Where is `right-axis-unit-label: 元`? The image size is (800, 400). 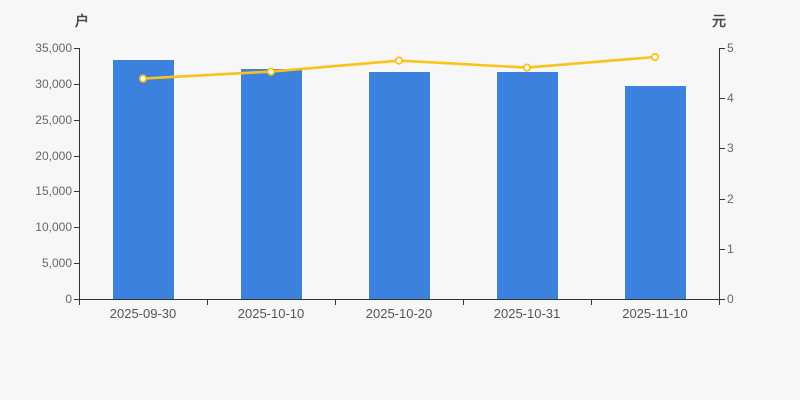
right-axis-unit-label: 元 is located at coordinates (719, 21).